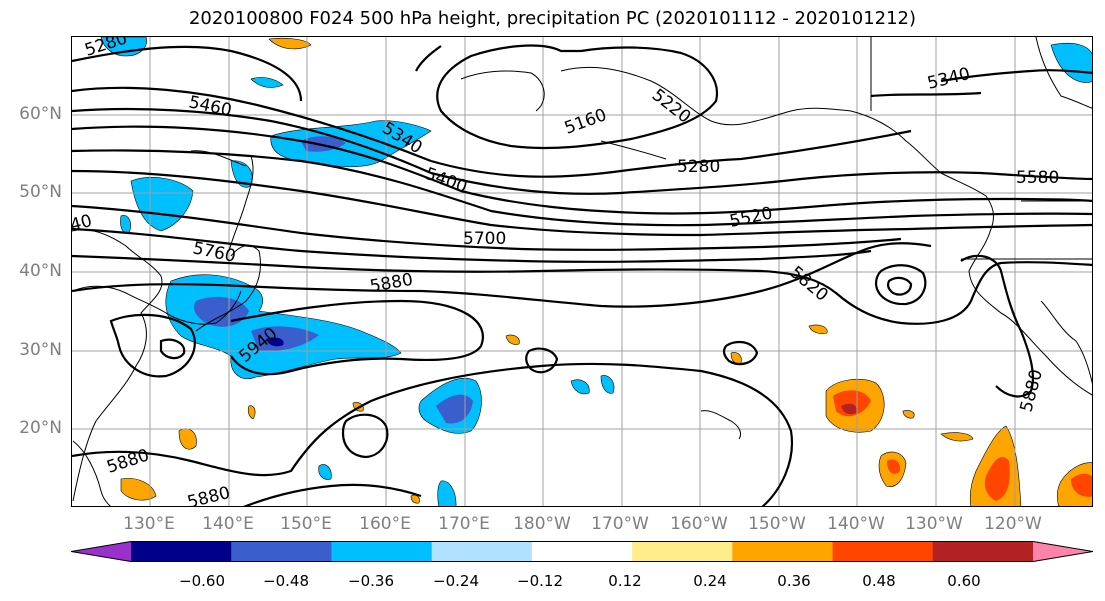 The width and height of the screenshot is (1105, 601). Describe the element at coordinates (710, 581) in the screenshot. I see `colorbar-tick-label: 0.24` at that location.